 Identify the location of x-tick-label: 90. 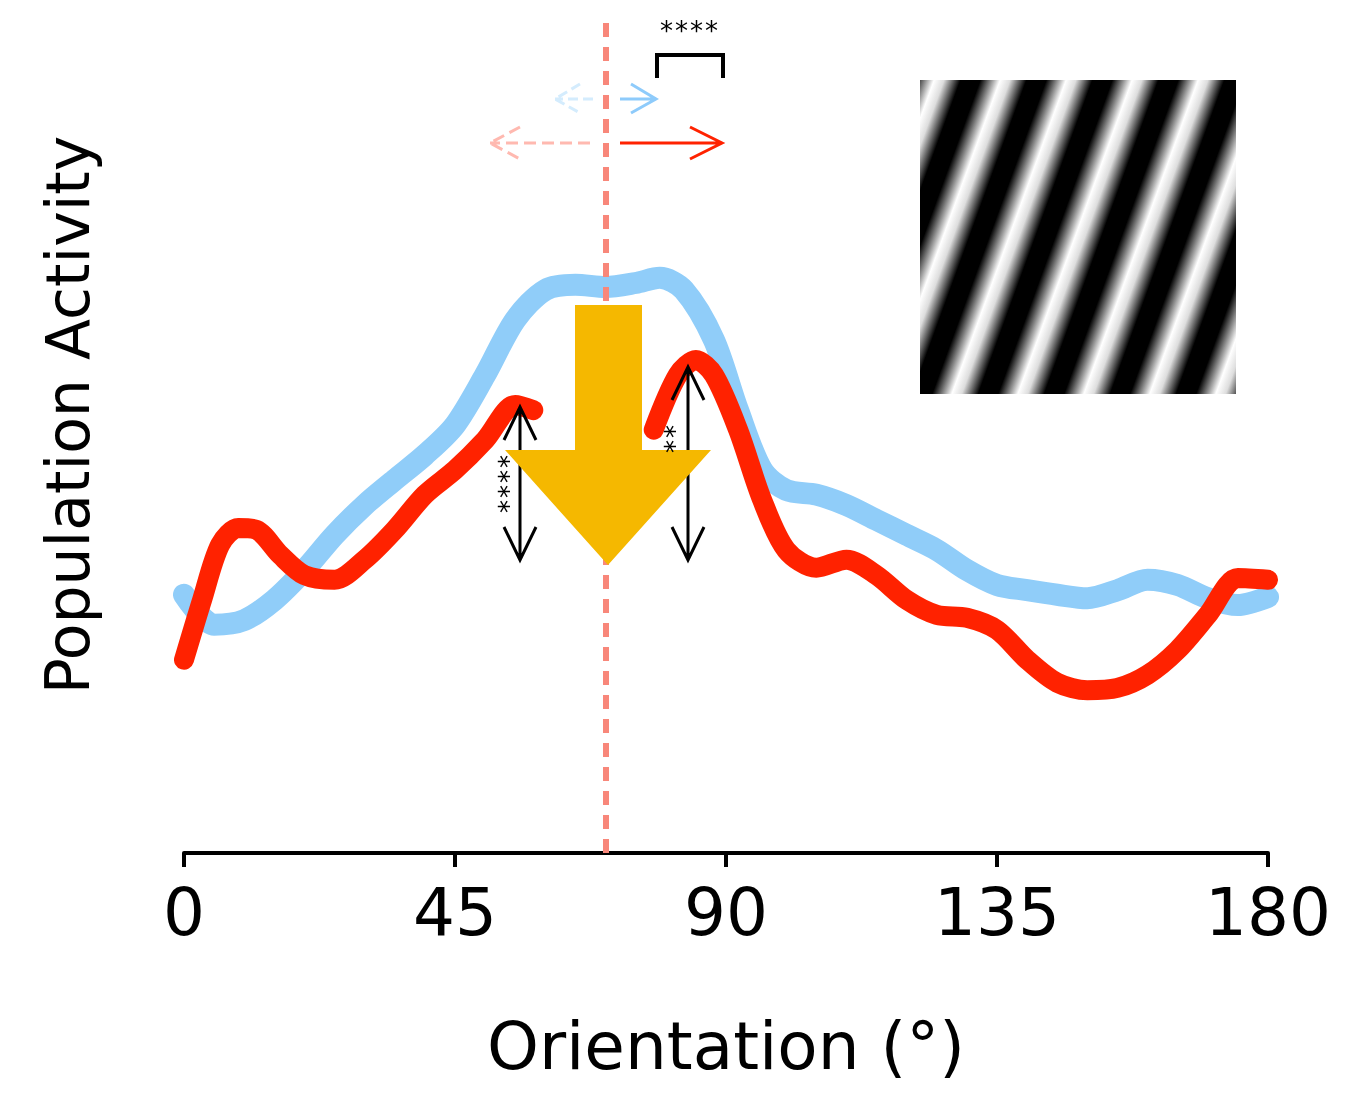
(726, 912).